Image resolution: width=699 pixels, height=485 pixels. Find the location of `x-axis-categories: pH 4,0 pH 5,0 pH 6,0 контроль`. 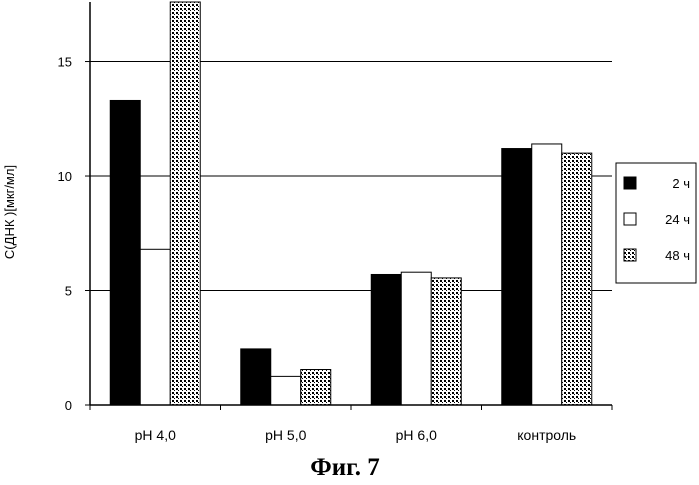

x-axis-categories: pH 4,0 pH 5,0 pH 6,0 контроль is located at coordinates (356, 435).